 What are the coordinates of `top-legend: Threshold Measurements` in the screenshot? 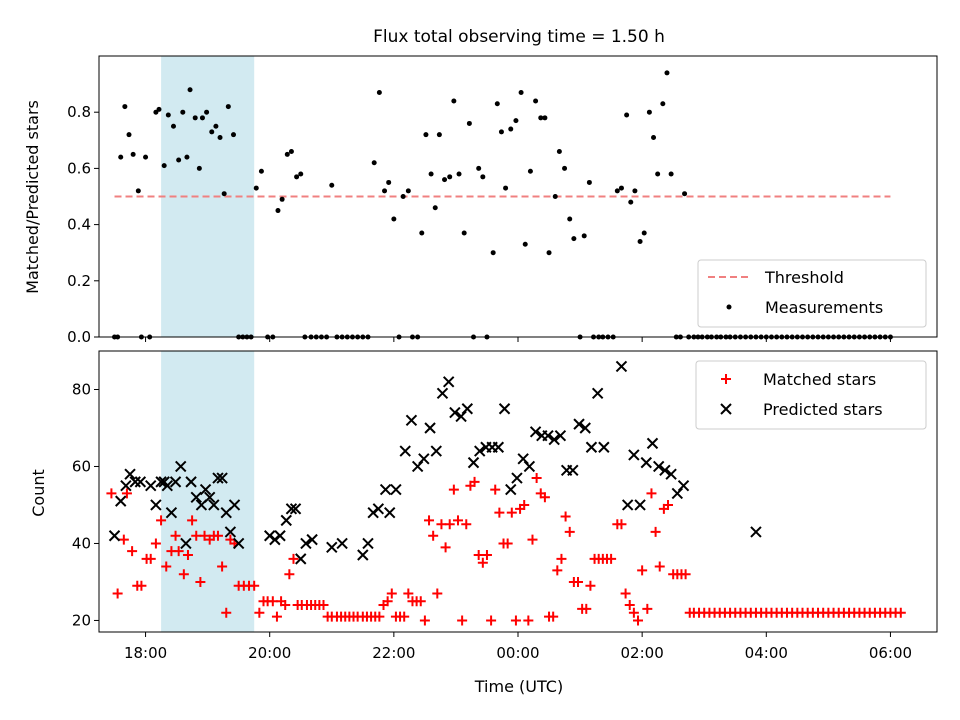 It's located at (812, 293).